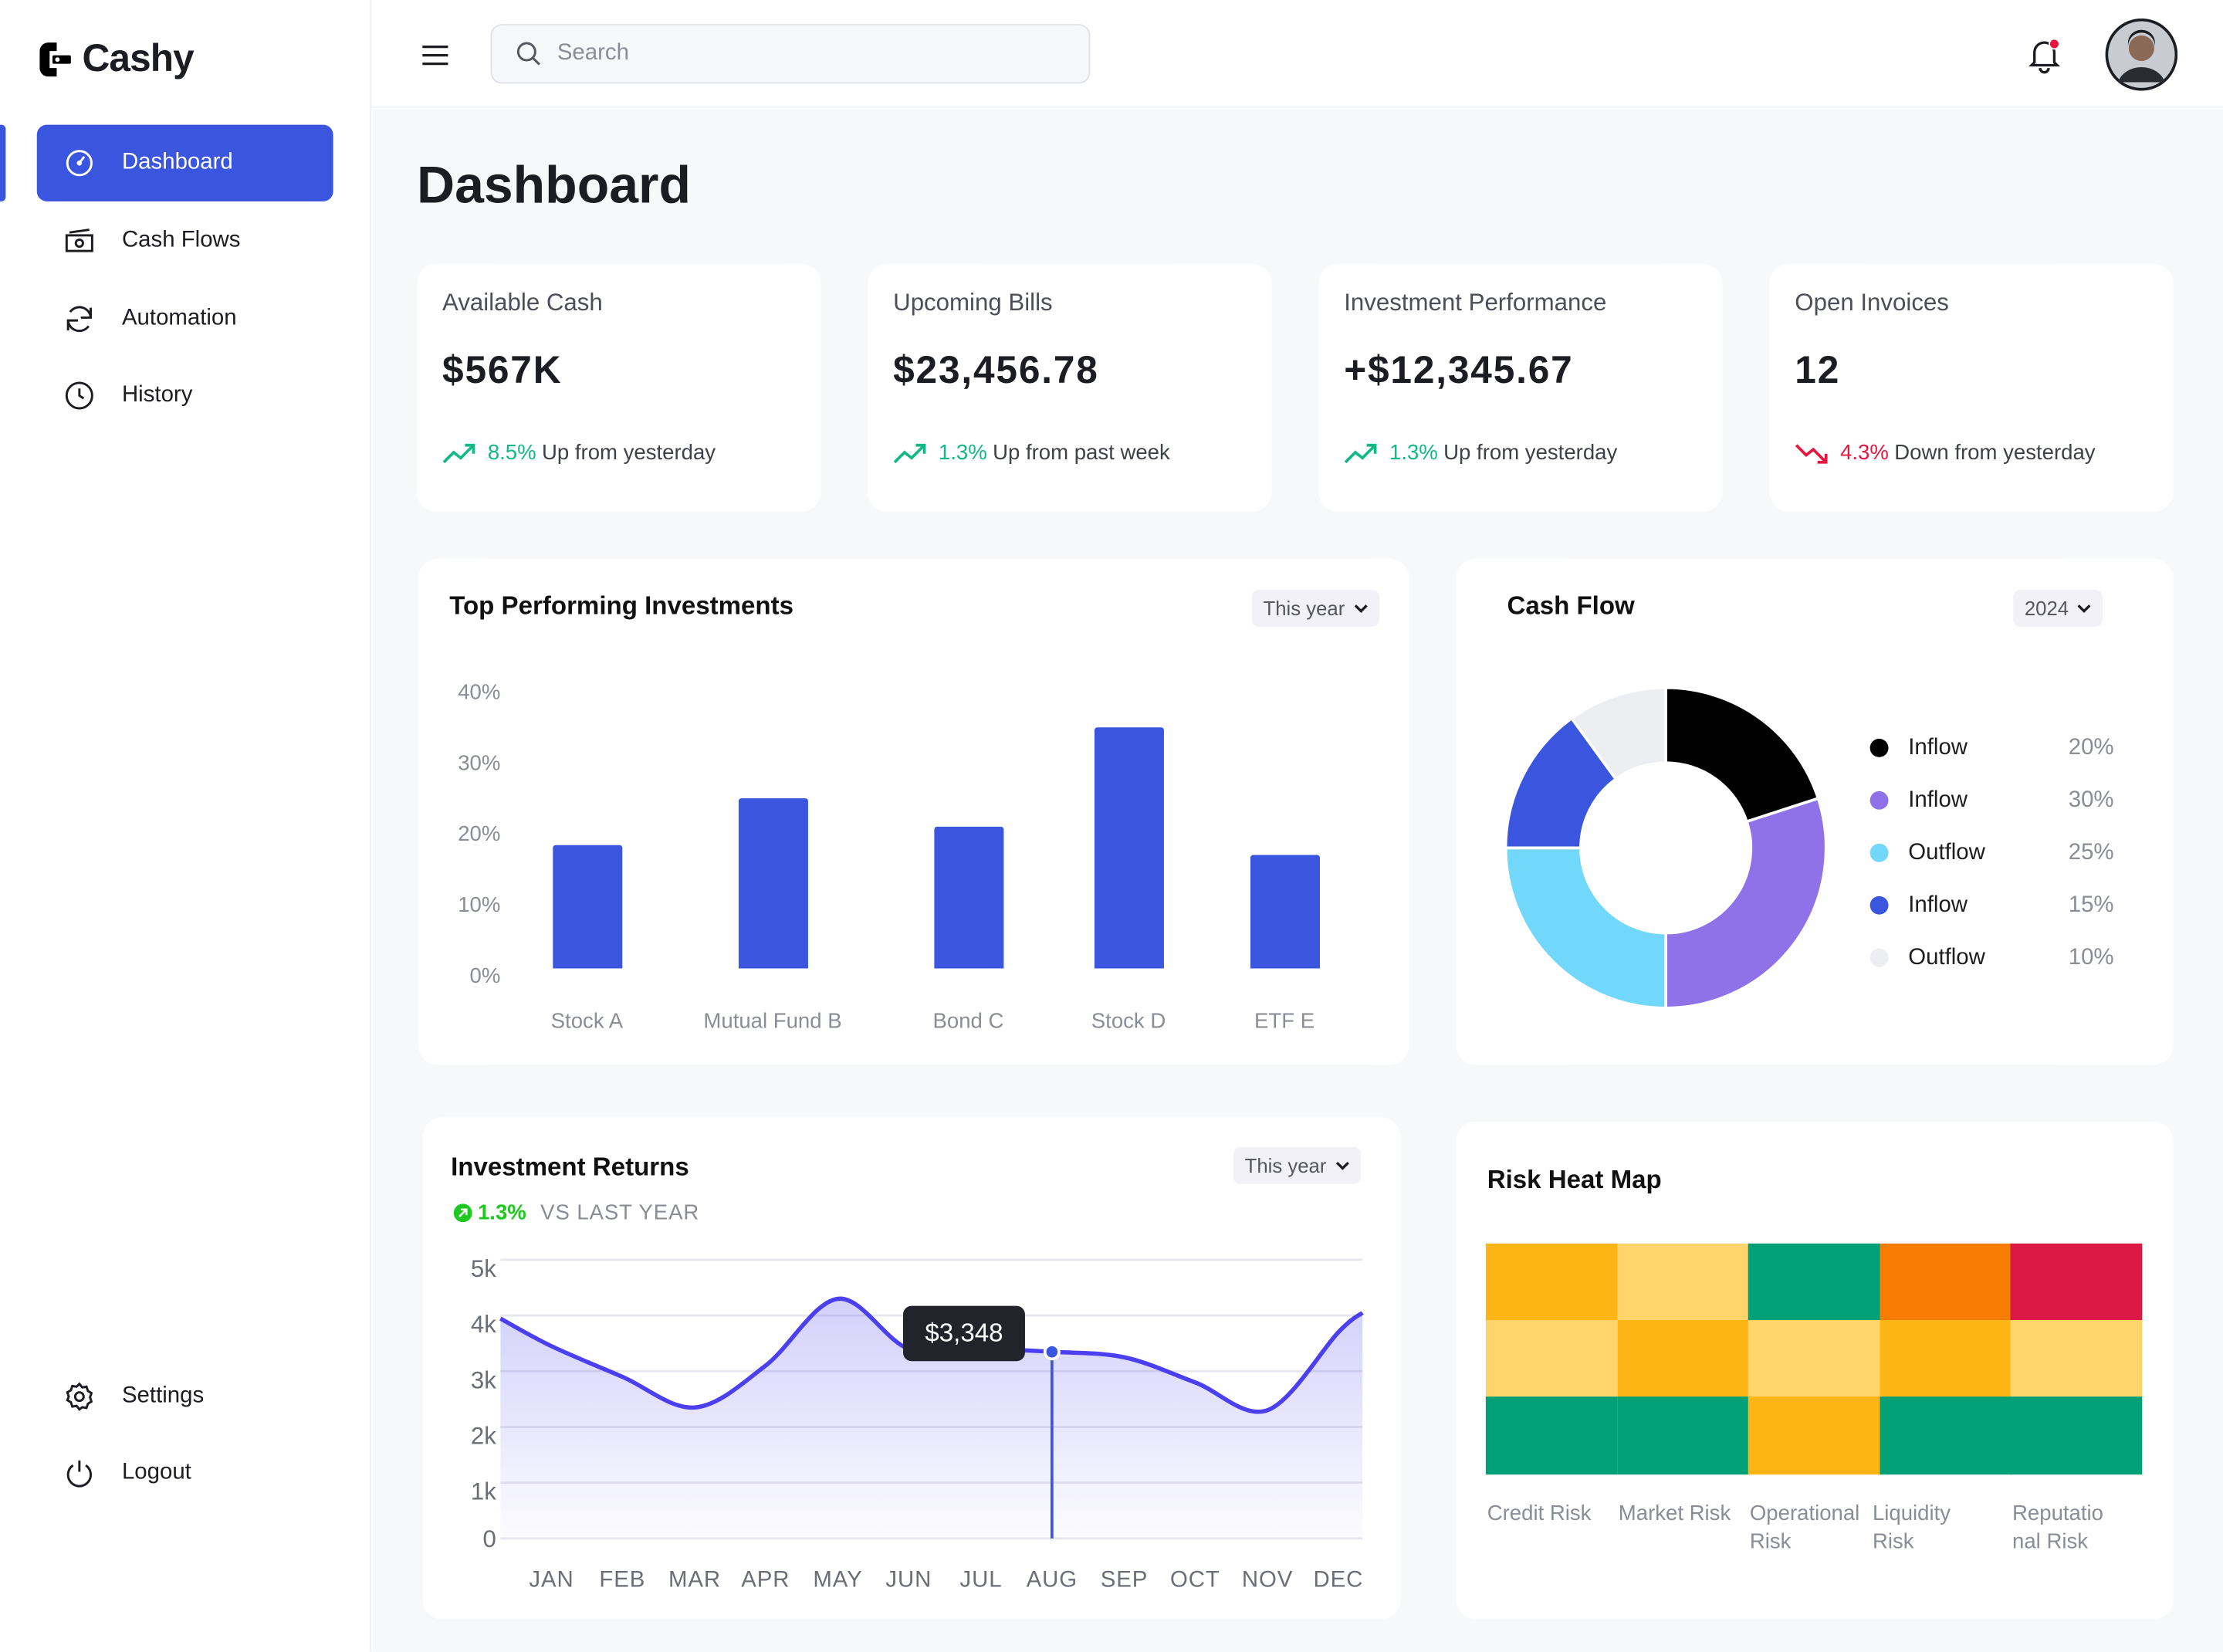 The height and width of the screenshot is (1652, 2223). What do you see at coordinates (913, 811) in the screenshot?
I see `top-investments-panel` at bounding box center [913, 811].